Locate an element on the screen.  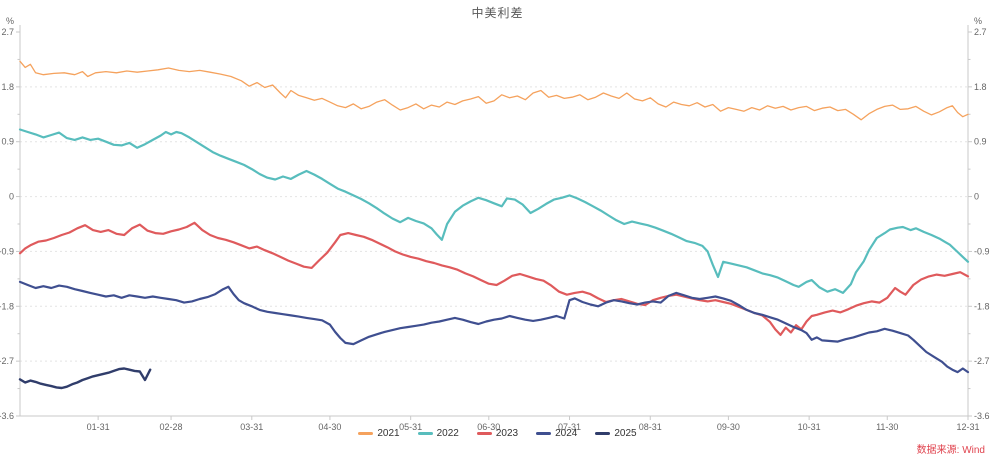
y-tick-label-right: 2.7 is located at coordinates (980, 32).